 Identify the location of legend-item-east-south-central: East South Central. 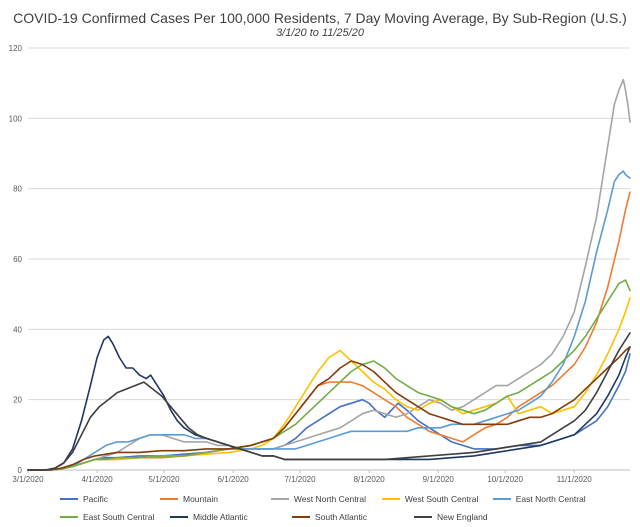
(115, 517).